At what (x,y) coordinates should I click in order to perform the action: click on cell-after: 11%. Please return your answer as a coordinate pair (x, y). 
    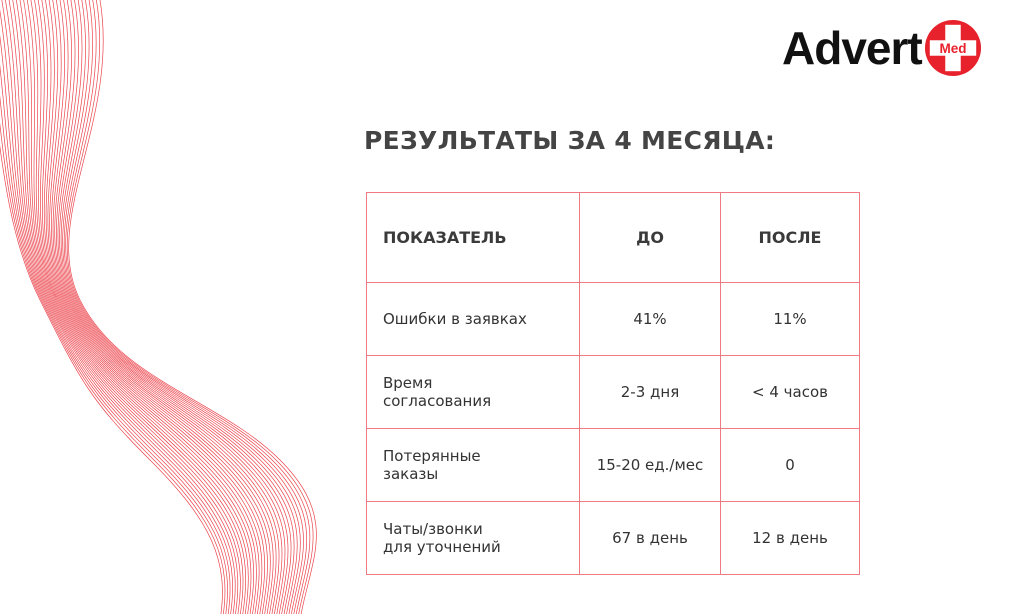
    Looking at the image, I should click on (790, 319).